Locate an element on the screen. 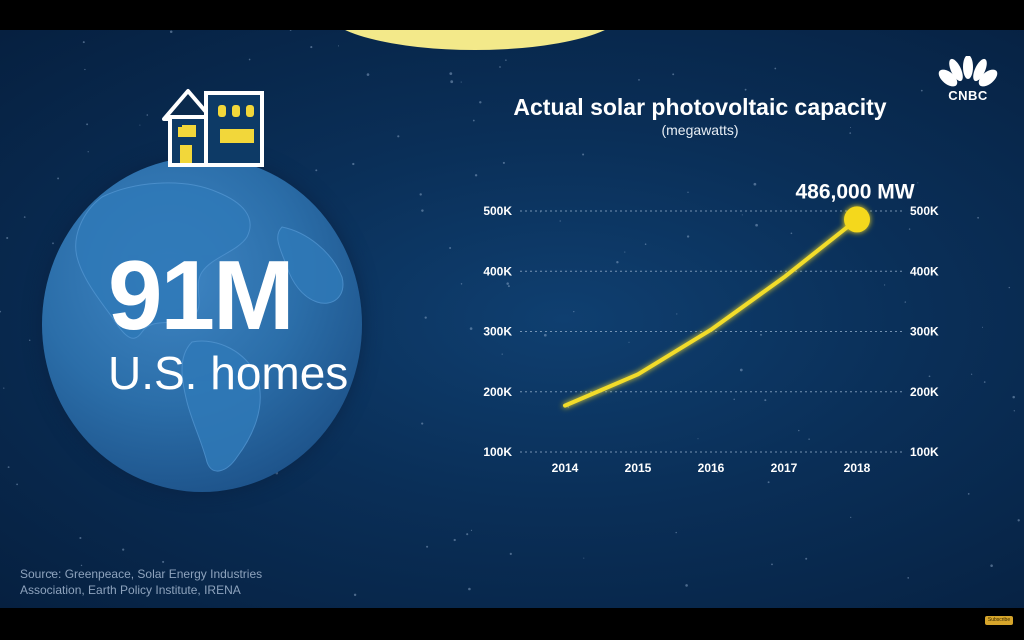 This screenshot has height=640, width=1024. x-tick-label: 2014 is located at coordinates (565, 468).